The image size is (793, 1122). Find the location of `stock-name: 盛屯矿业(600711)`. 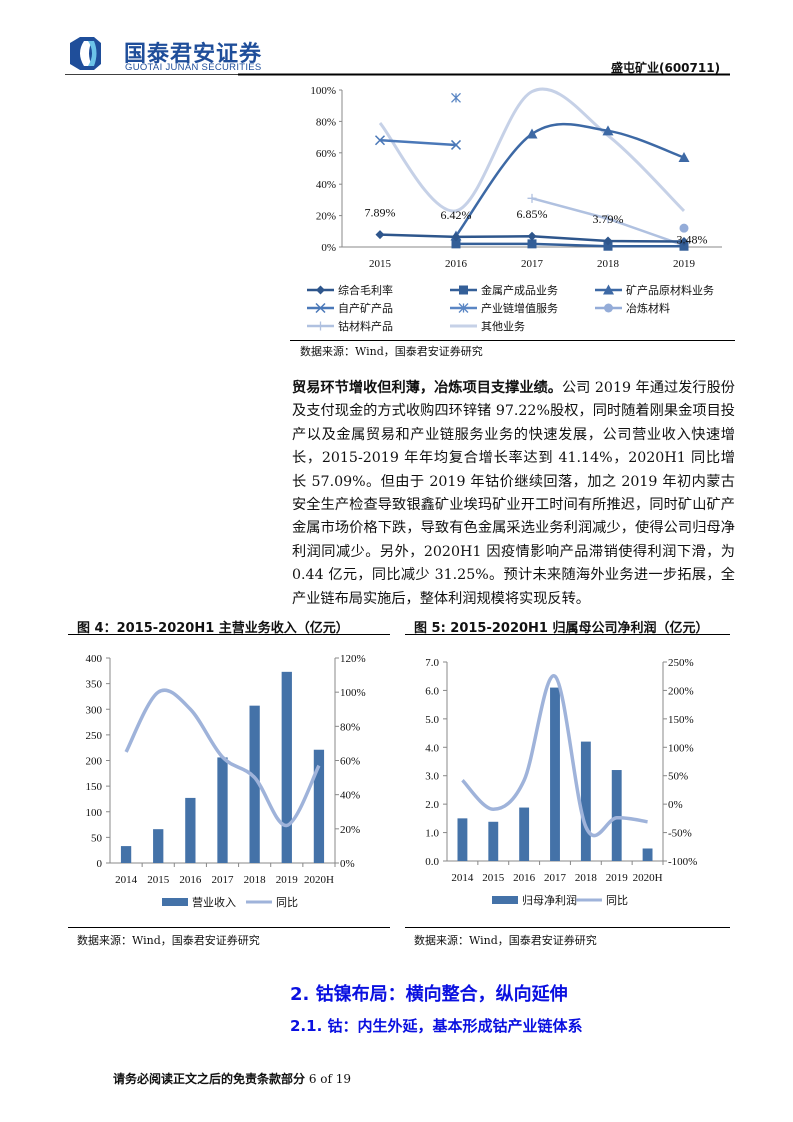

stock-name: 盛屯矿业(600711) is located at coordinates (666, 68).